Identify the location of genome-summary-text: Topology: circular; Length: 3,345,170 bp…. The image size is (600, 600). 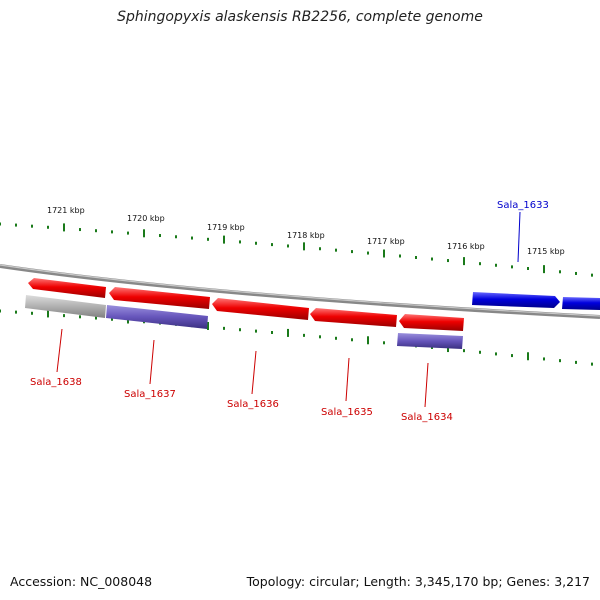
(418, 581).